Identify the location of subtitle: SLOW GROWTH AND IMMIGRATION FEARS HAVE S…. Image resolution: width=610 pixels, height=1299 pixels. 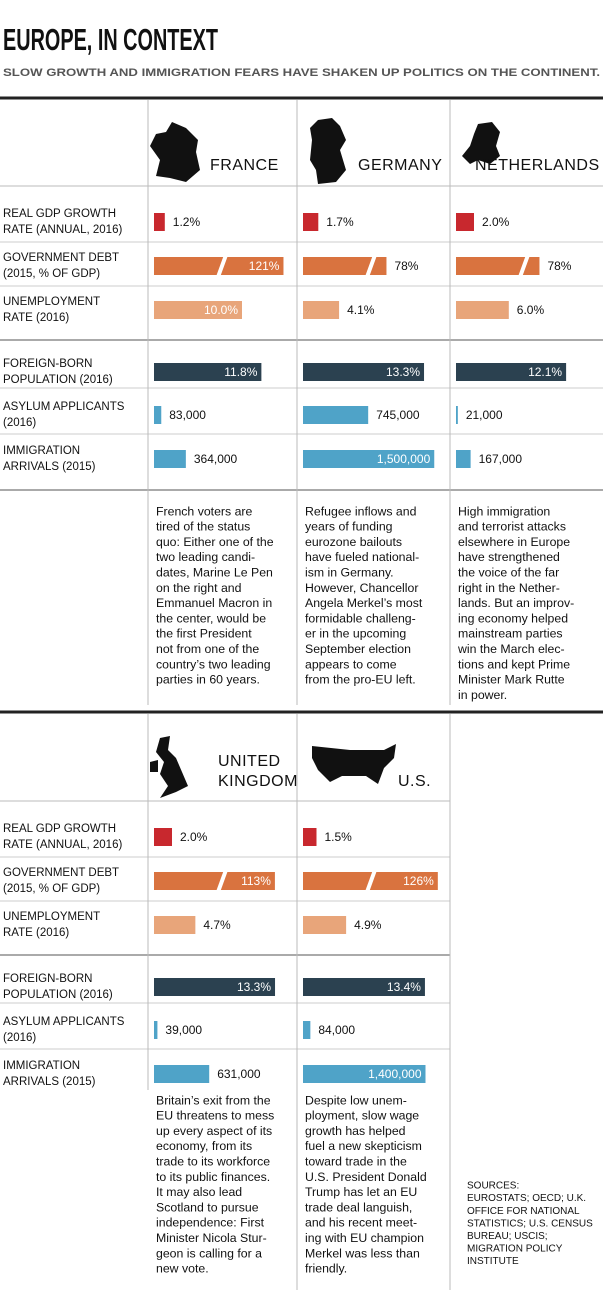
(301, 73).